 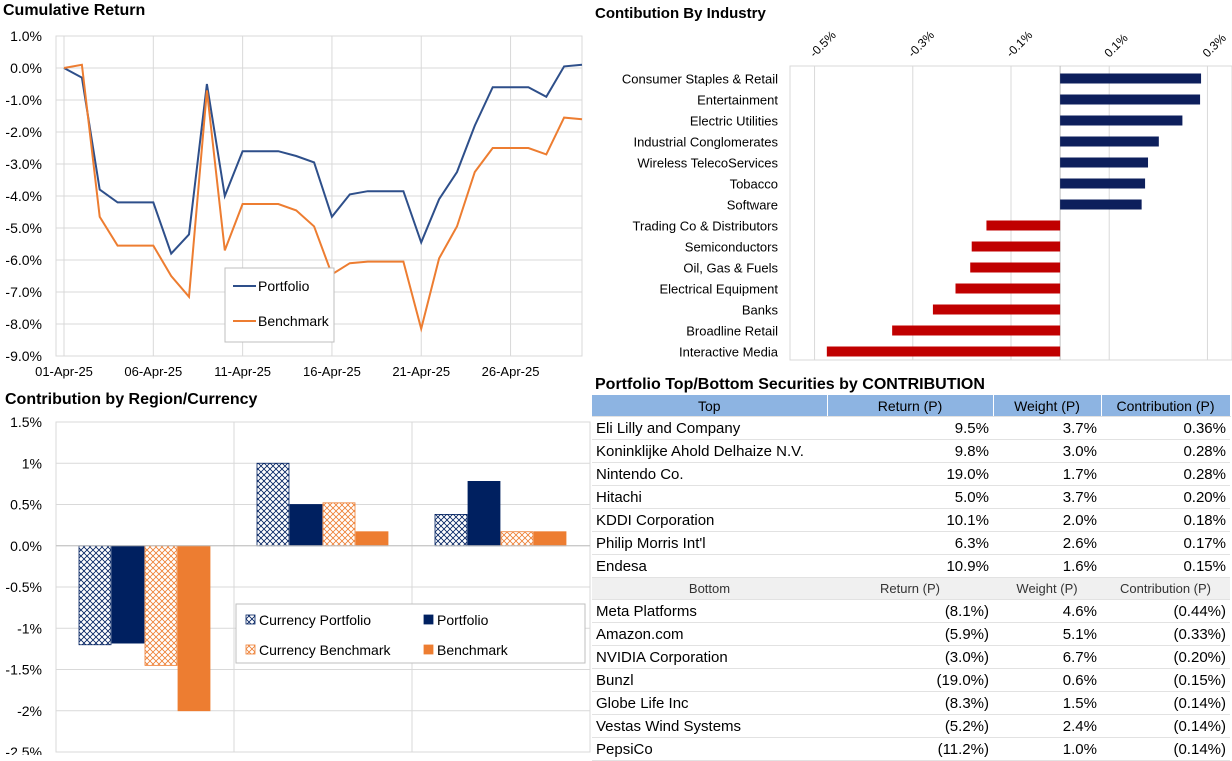 What do you see at coordinates (279, 305) in the screenshot?
I see `line-legend` at bounding box center [279, 305].